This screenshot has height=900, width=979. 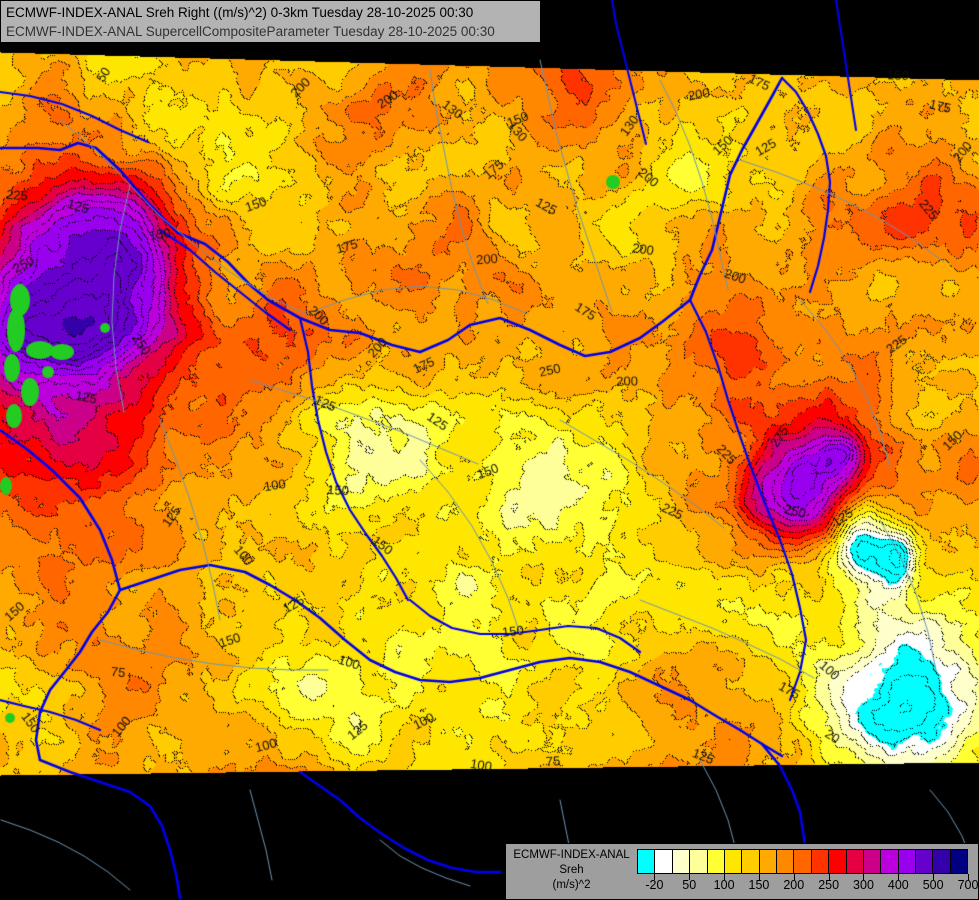 What do you see at coordinates (898, 885) in the screenshot?
I see `legend-tick-label-7: 400` at bounding box center [898, 885].